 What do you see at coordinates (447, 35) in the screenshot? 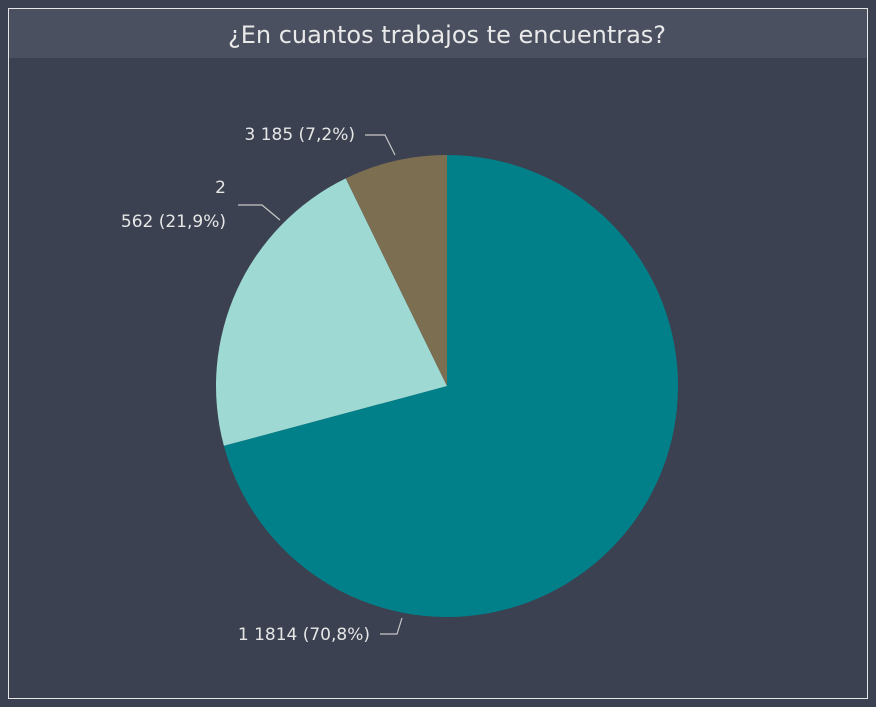
I see `chart-title: ¿En cuantos trabajos te encuentras?` at bounding box center [447, 35].